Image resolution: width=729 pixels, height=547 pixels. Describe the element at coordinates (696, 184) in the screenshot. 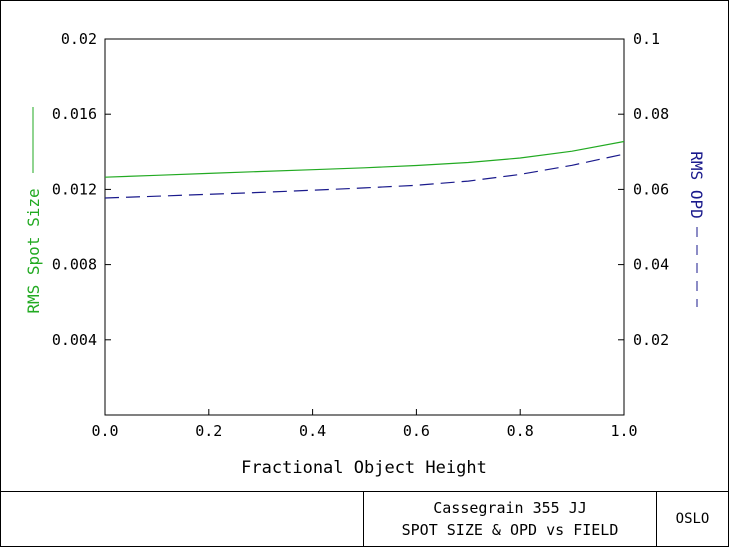

I see `y-axis-label-right: RMS OPD` at that location.